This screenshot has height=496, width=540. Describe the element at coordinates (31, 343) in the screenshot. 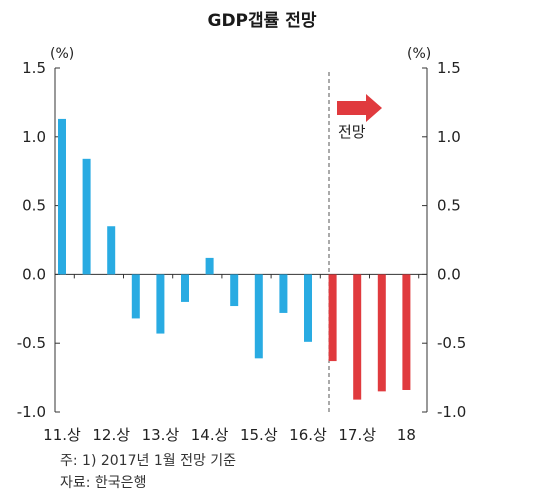

I see `y-tick-label-left: -0.5` at that location.